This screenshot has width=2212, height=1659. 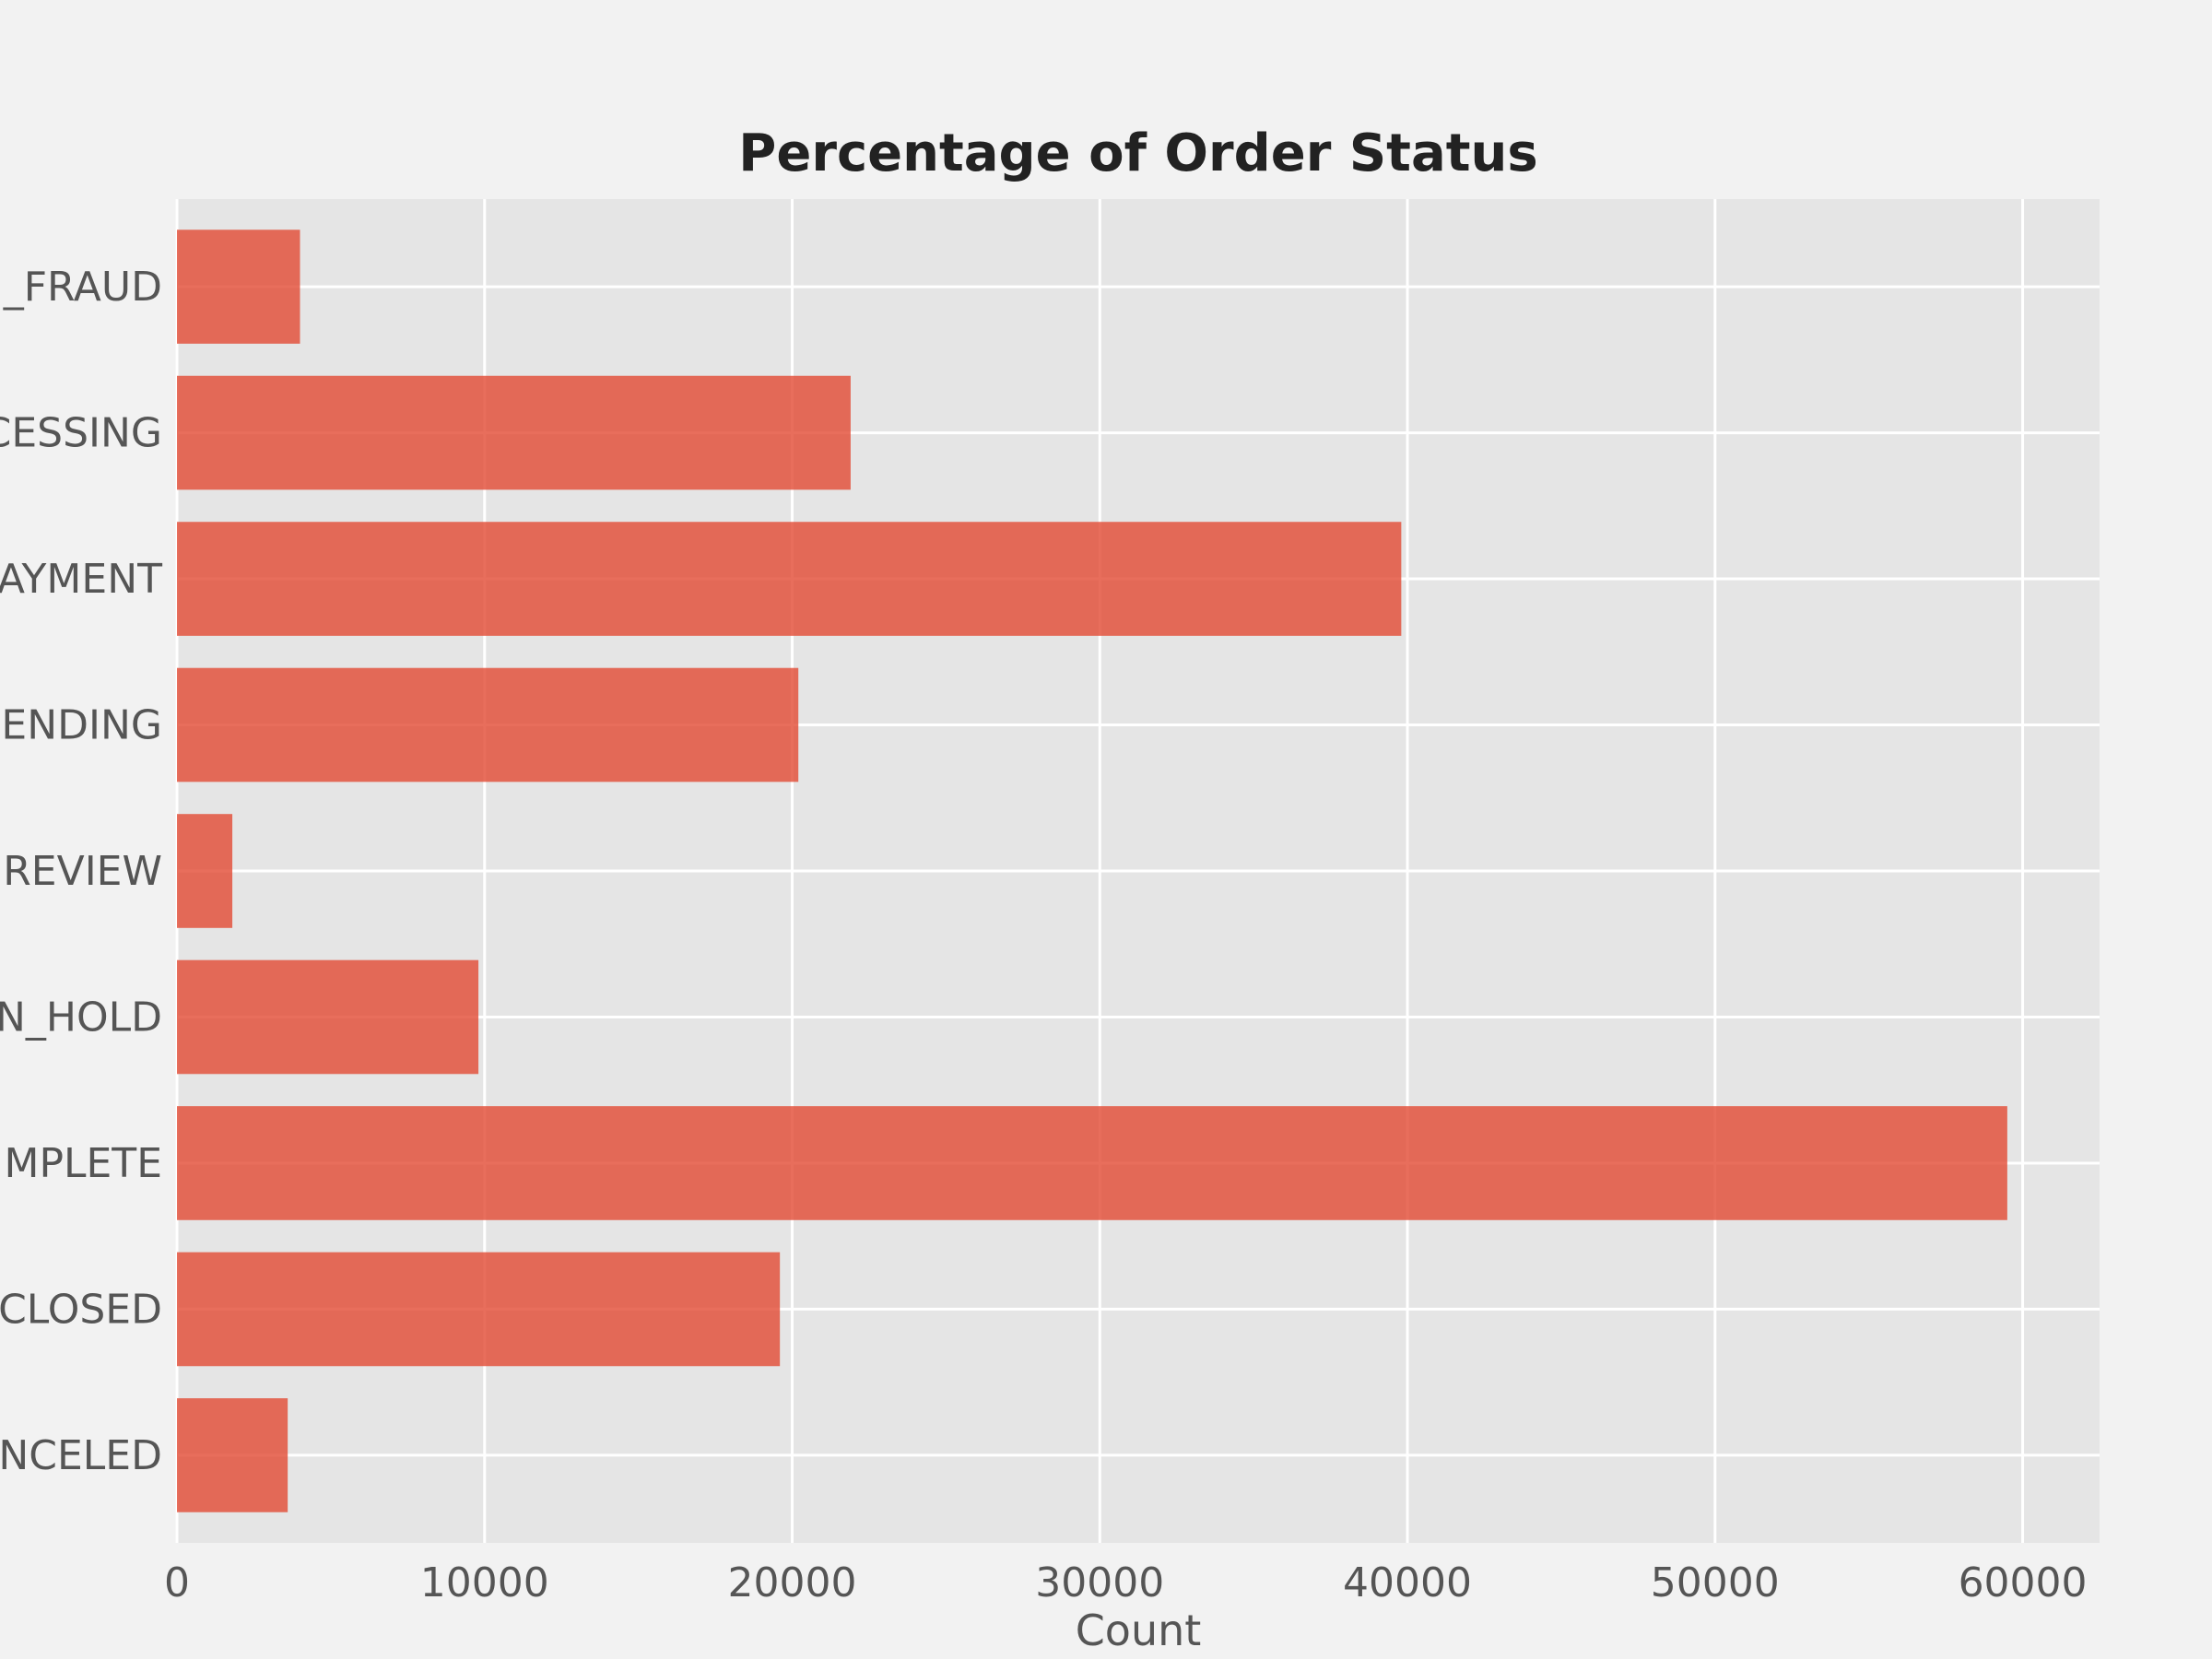 What do you see at coordinates (792, 1582) in the screenshot?
I see `x-tick-label: 20000` at bounding box center [792, 1582].